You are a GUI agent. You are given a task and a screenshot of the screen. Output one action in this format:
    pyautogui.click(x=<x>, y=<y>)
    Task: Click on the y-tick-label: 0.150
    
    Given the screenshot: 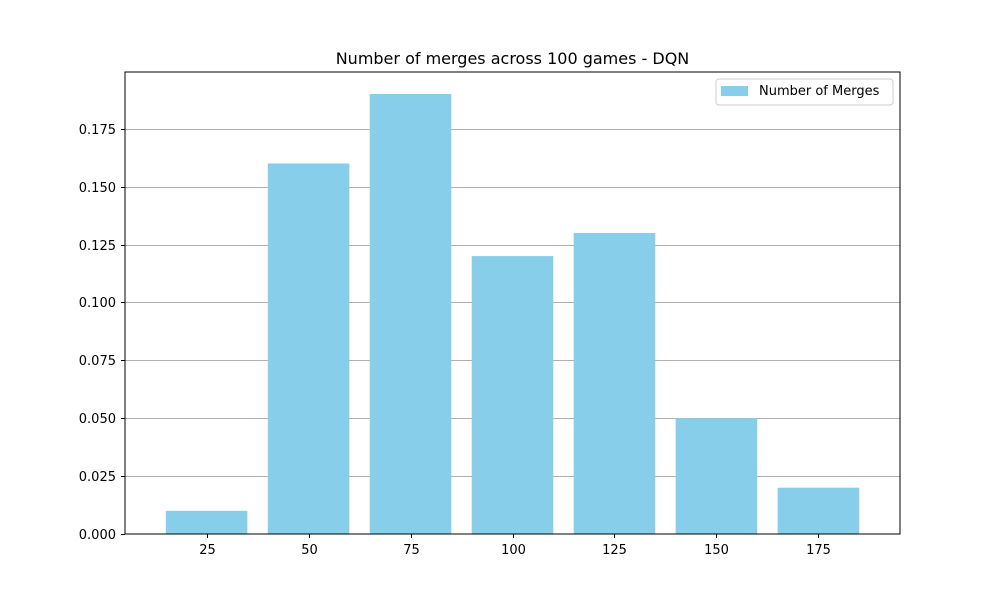 What is the action you would take?
    pyautogui.click(x=97, y=188)
    